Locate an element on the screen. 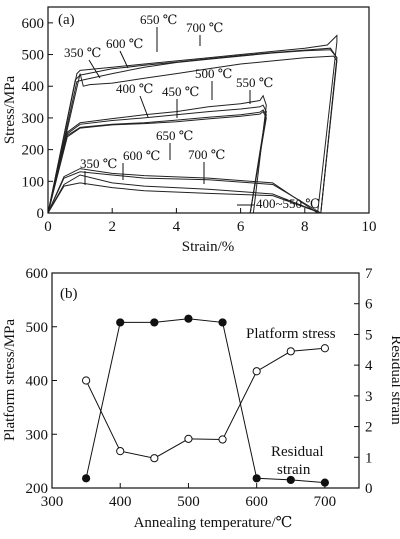 The image size is (400, 539). curve-c400 is located at coordinates (157, 162).